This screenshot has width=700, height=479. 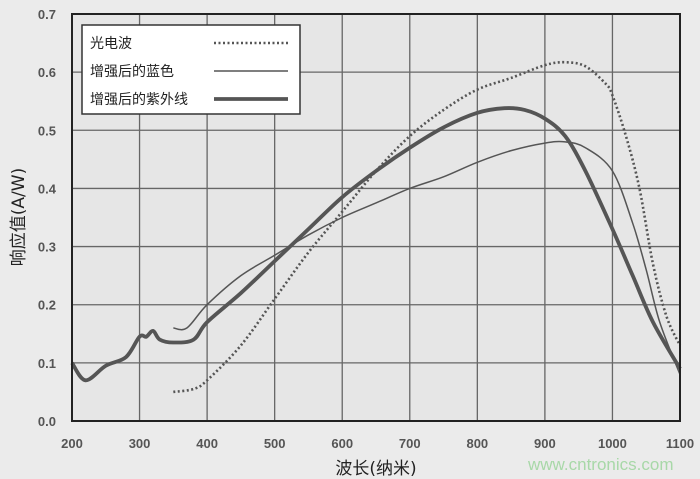 I want to click on y-tick-label: 0.2, so click(x=47, y=305).